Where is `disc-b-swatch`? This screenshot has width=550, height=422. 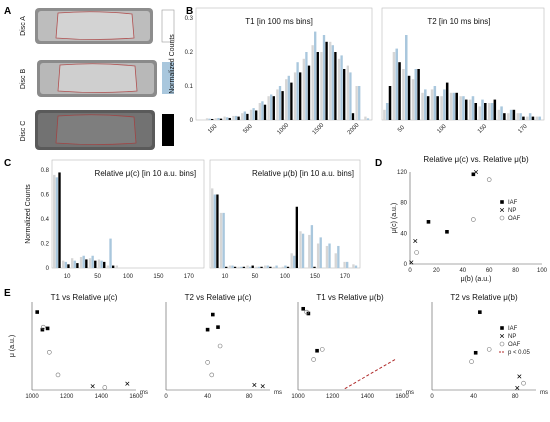
disc-b-swatch is located at coordinates (168, 78).